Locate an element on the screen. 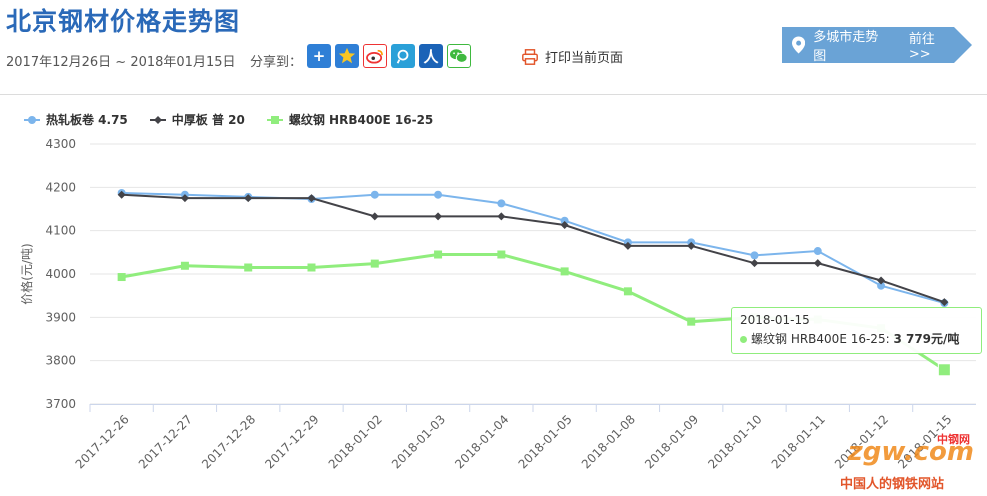  watermark-tagline: 中国人的钢铁网站 is located at coordinates (892, 484).